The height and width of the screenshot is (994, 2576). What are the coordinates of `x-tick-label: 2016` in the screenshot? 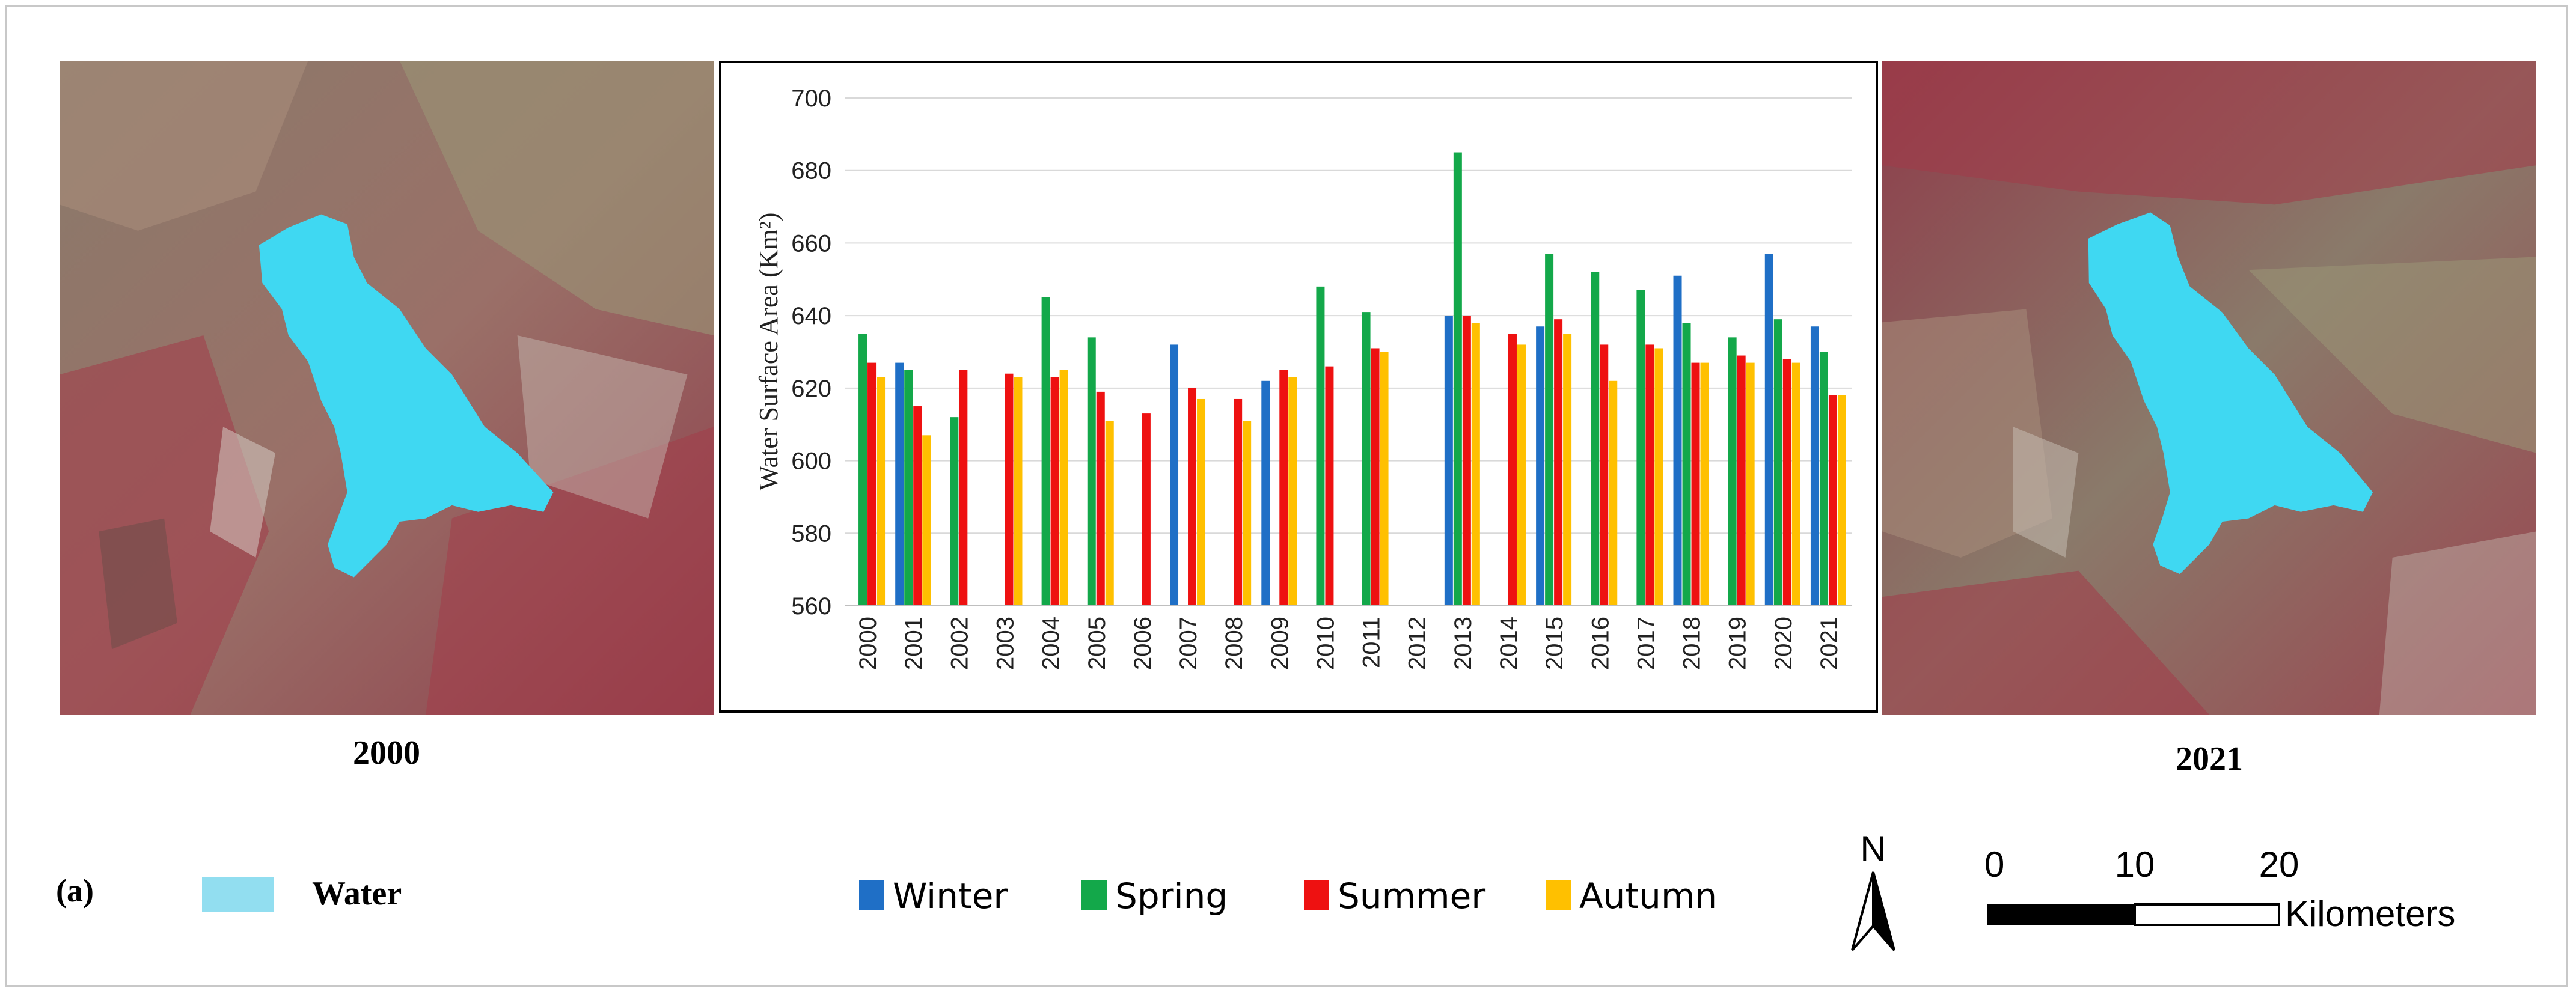 It's located at (1600, 643).